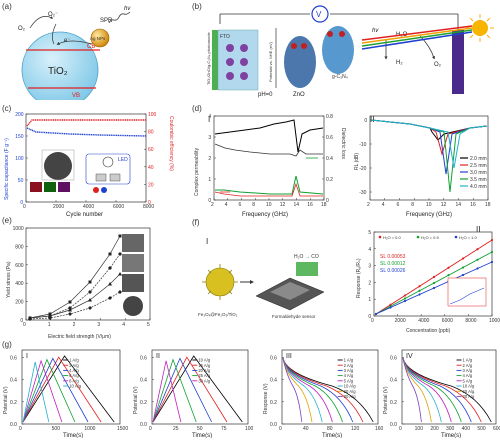 The height and width of the screenshot is (443, 500). Describe the element at coordinates (290, 286) in the screenshot. I see `sensor-chip` at that location.